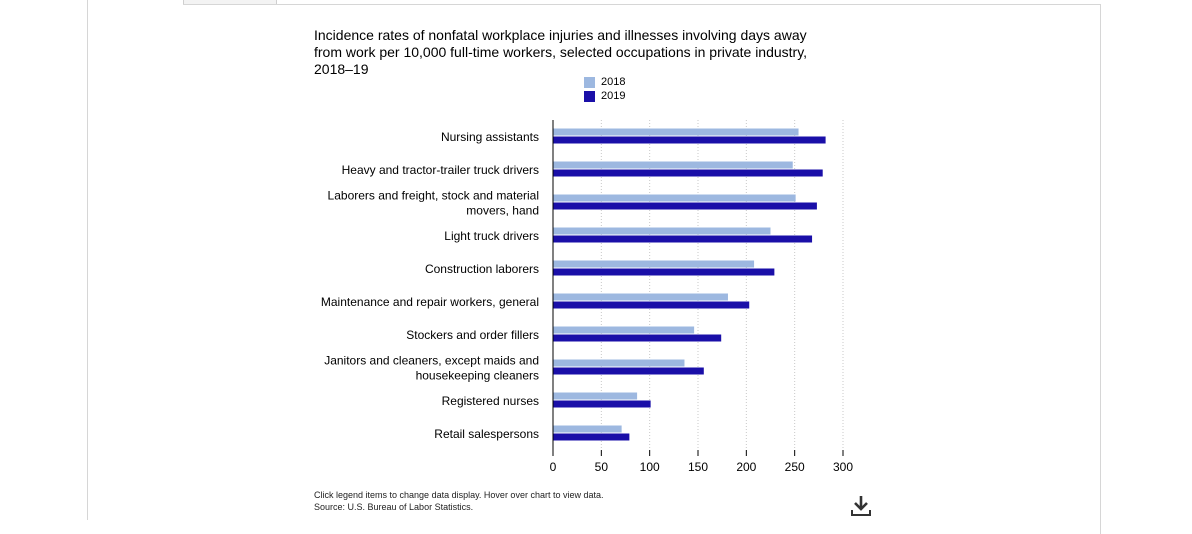 This screenshot has height=534, width=1192. Describe the element at coordinates (795, 467) in the screenshot. I see `x-tick-label: 250` at that location.